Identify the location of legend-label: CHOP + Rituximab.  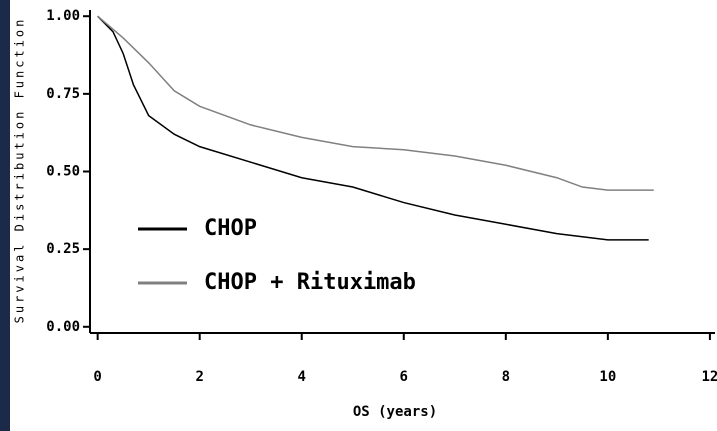
(310, 282).